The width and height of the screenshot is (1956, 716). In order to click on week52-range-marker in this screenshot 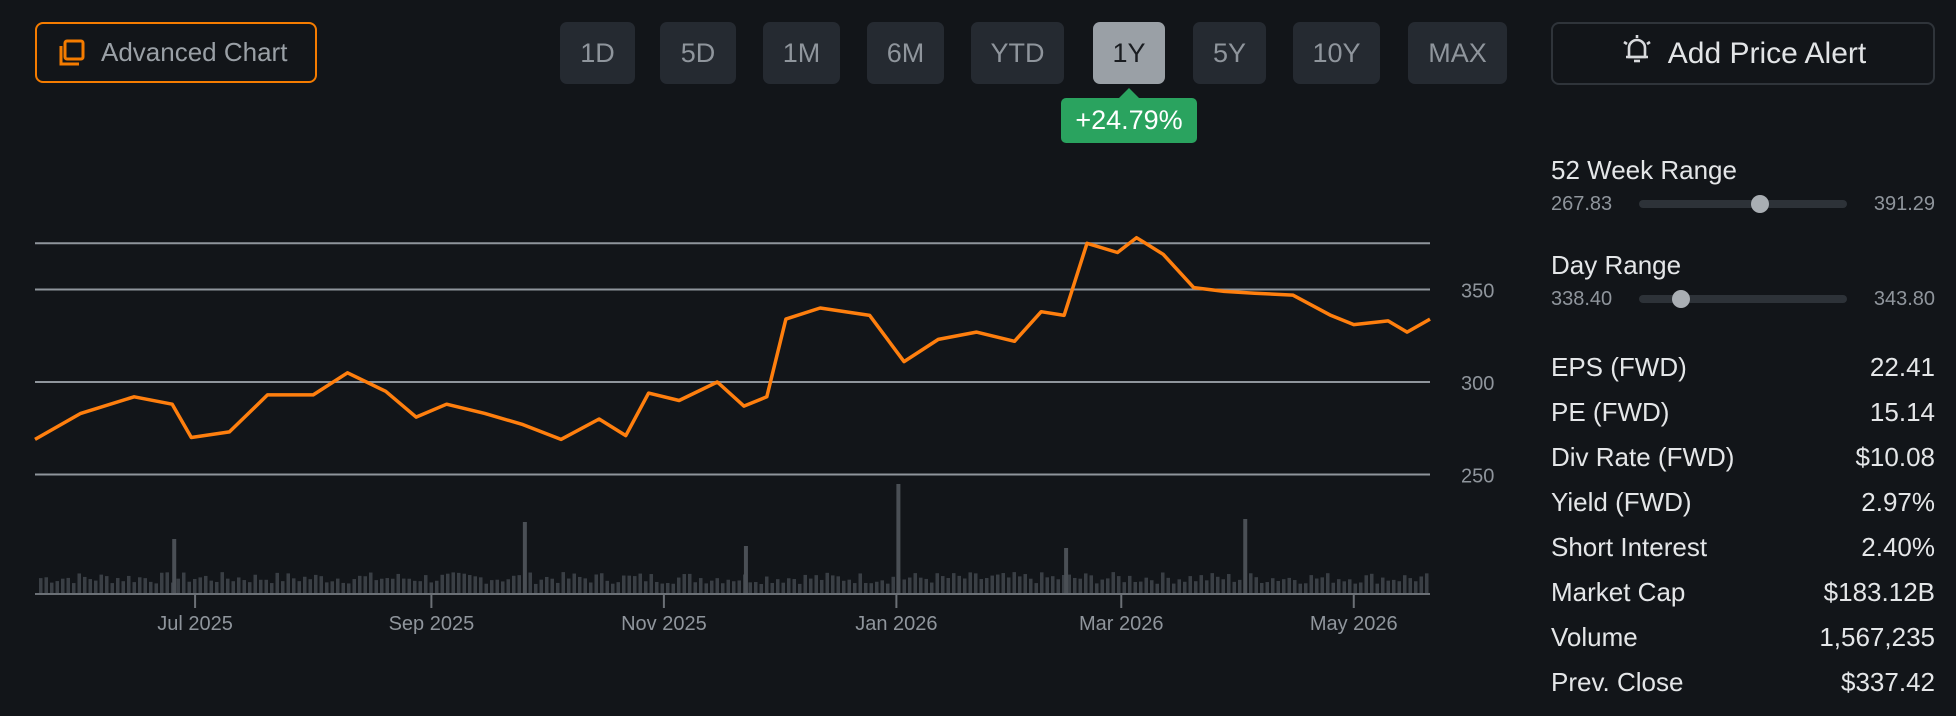, I will do `click(1759, 204)`.